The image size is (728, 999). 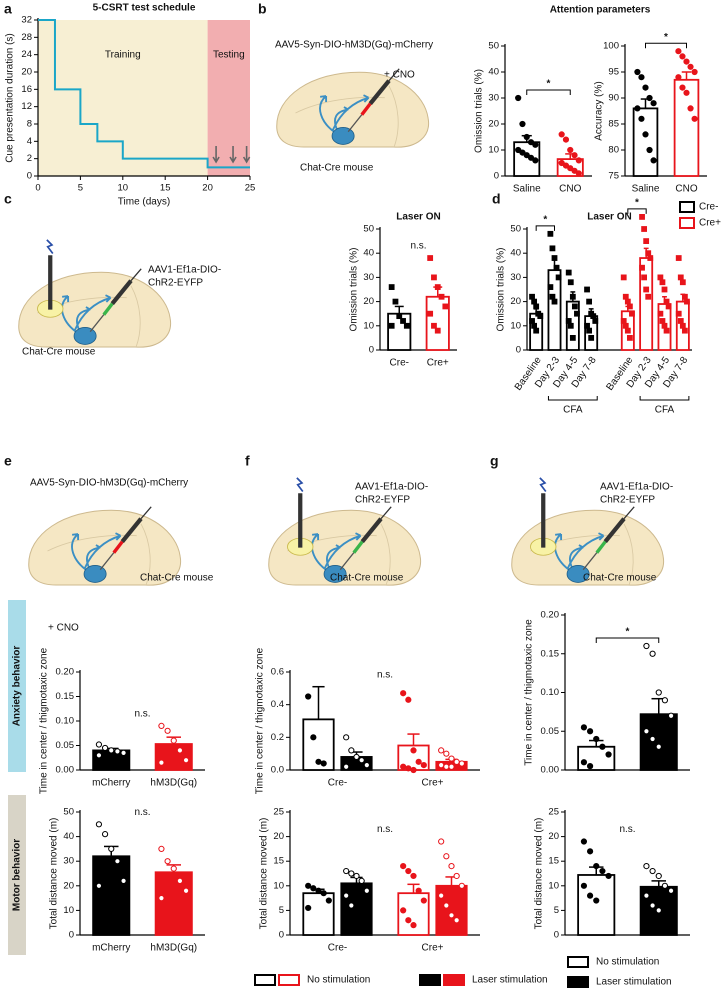 I want to click on mouse-label: Chat-Cre mouse, so click(x=337, y=168).